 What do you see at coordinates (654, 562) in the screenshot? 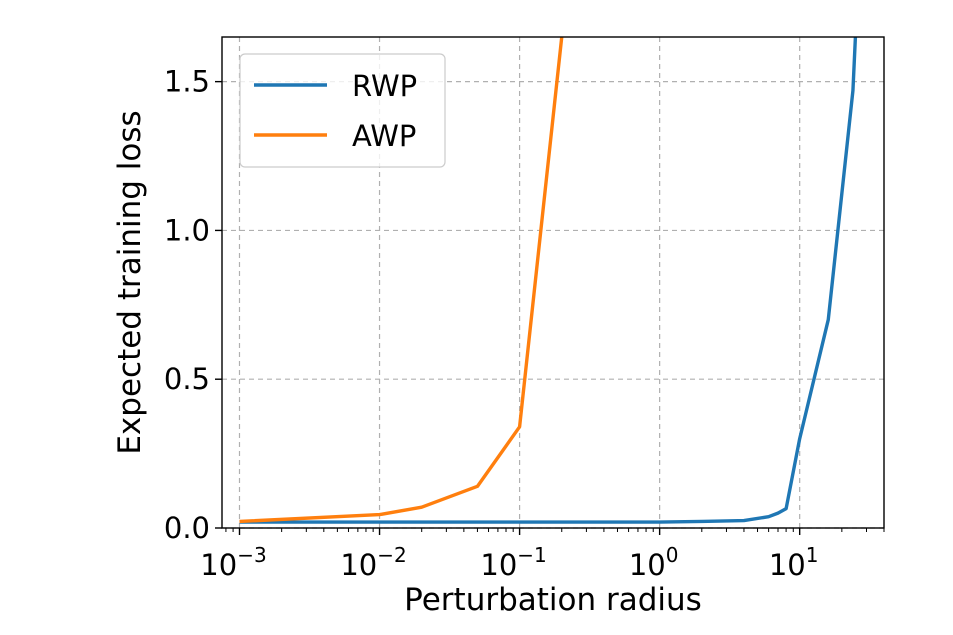
I see `x-tick-label: 10⁰` at bounding box center [654, 562].